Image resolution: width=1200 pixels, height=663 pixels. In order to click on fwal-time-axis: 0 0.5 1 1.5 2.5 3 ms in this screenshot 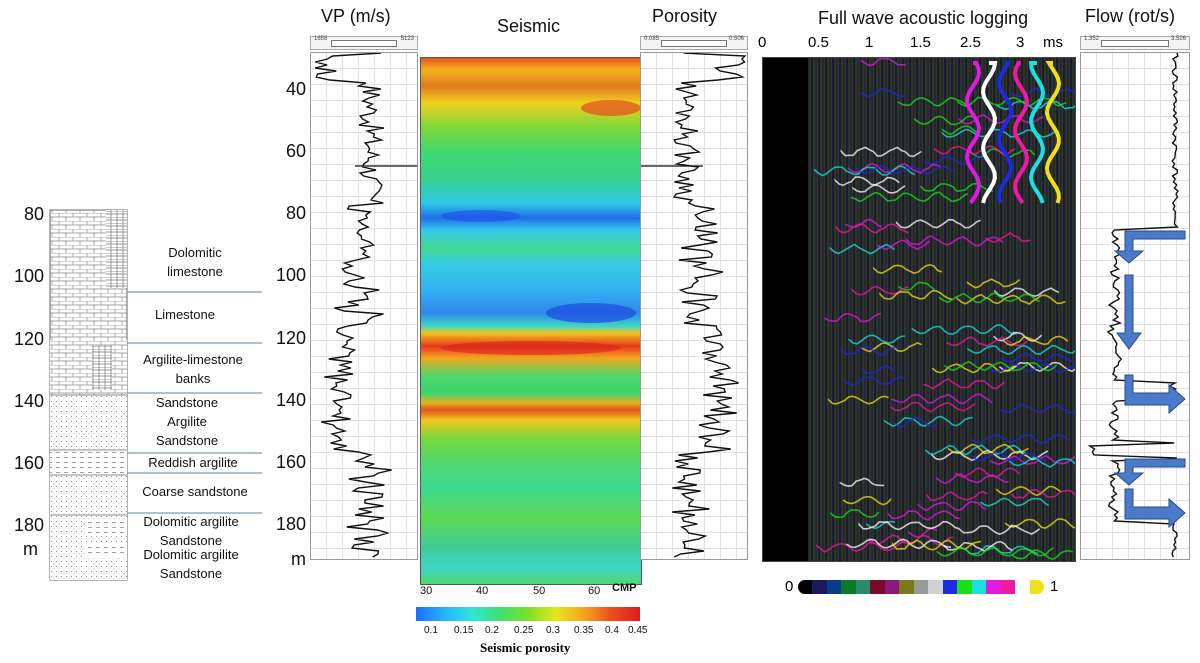, I will do `click(916, 45)`.